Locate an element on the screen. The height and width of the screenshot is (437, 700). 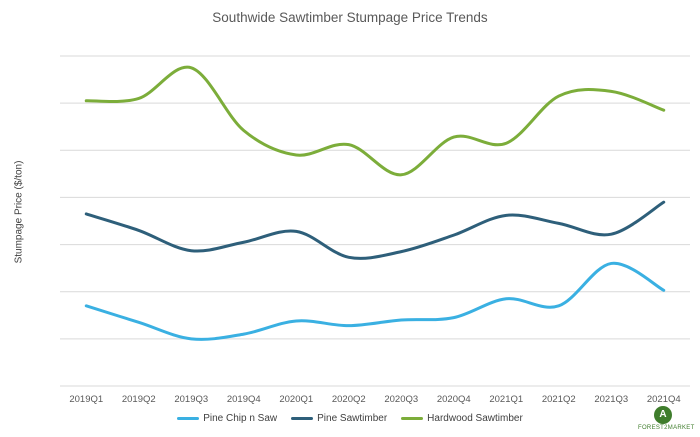
x-tick-label: 2021Q1 is located at coordinates (506, 399).